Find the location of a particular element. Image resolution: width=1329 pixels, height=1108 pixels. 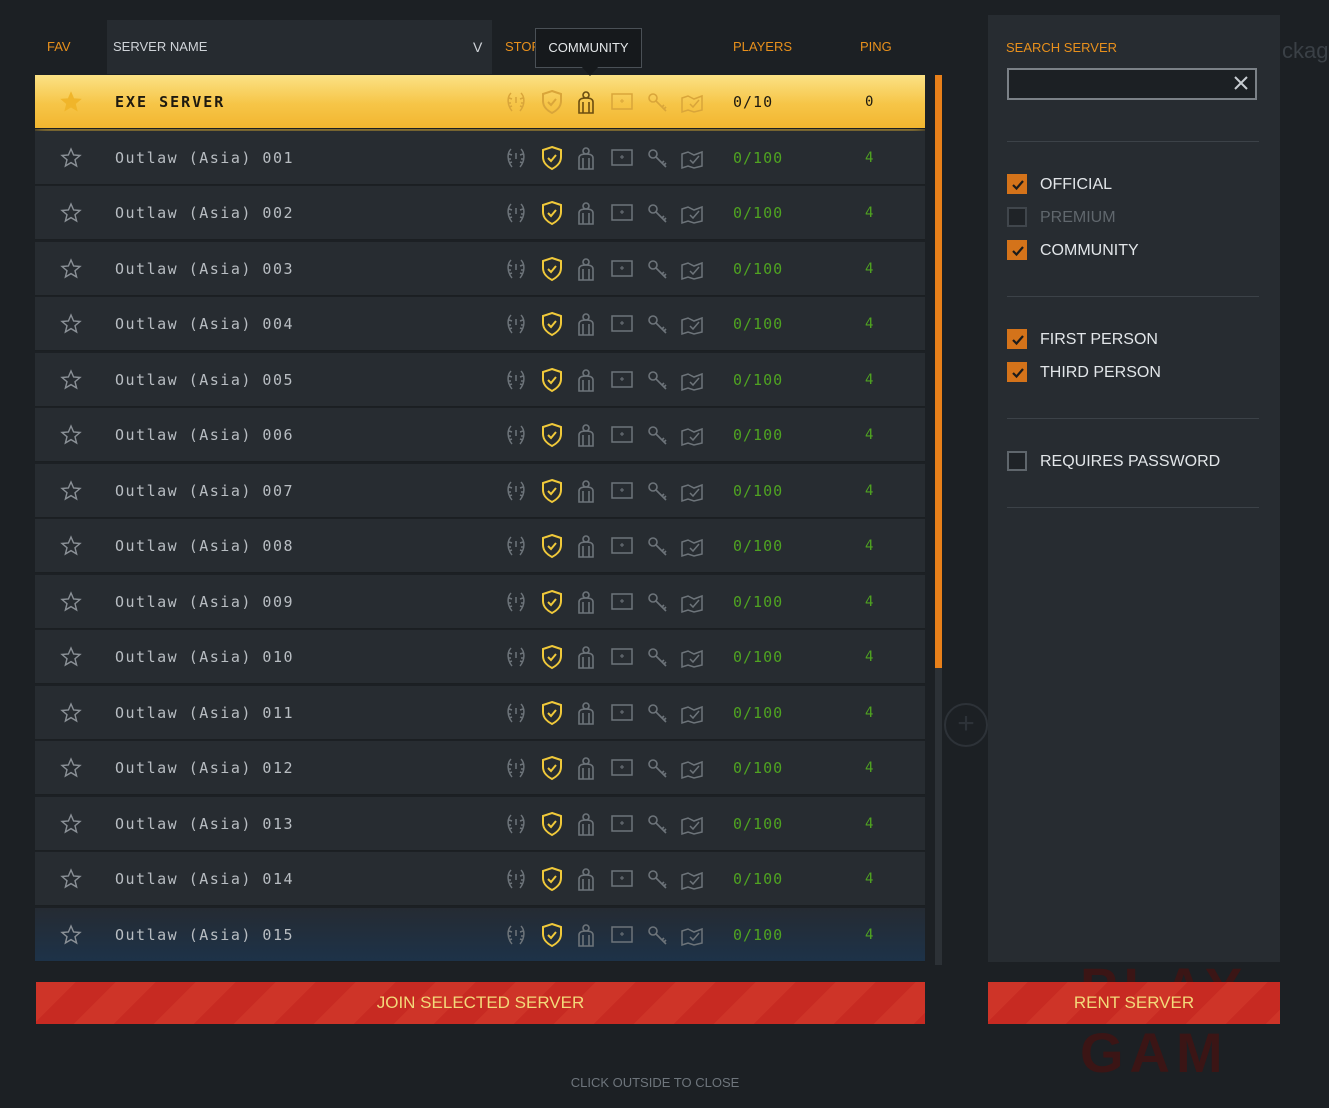

server-row: Outlaw (Asia) 001 0/100 4 is located at coordinates (480, 157).